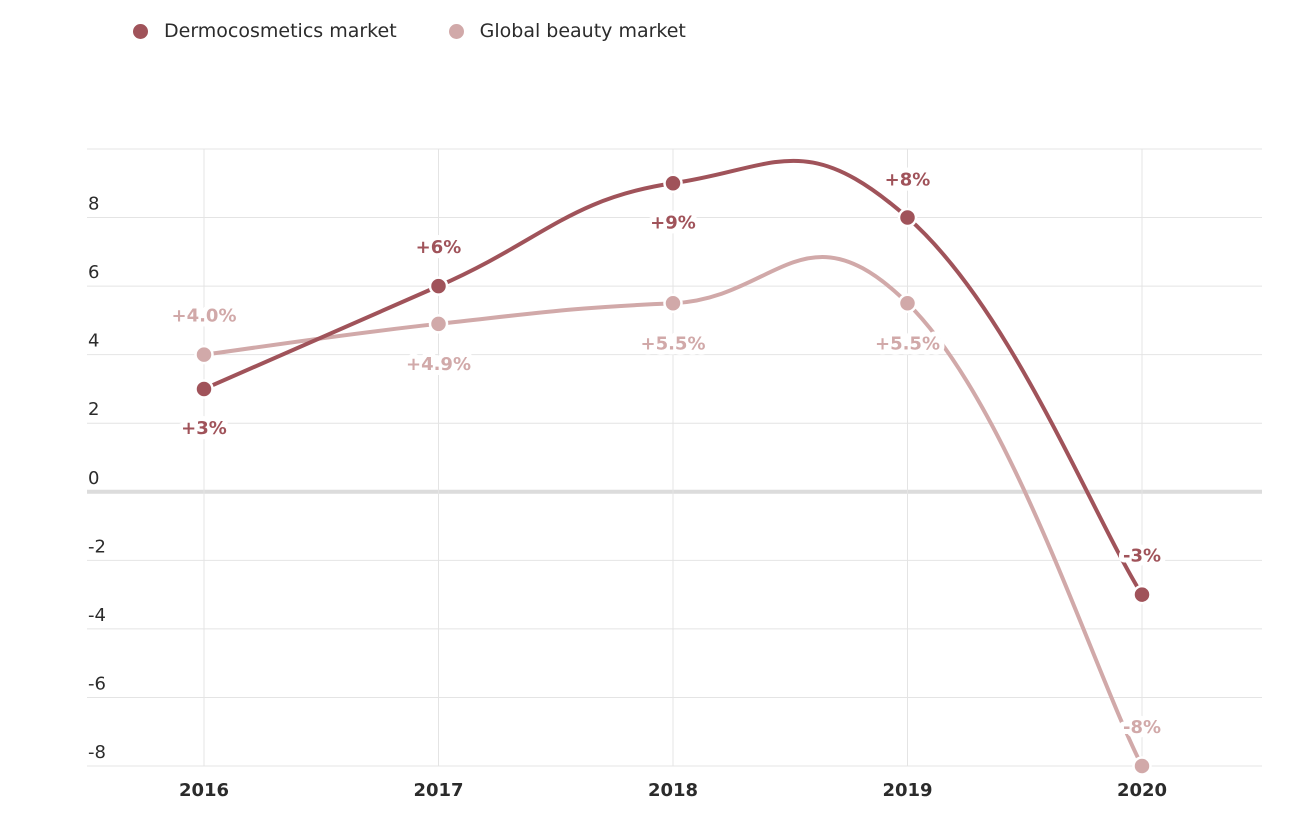 Image resolution: width=1298 pixels, height=831 pixels. I want to click on data-label-global-beauty-halo: -8%, so click(1142, 727).